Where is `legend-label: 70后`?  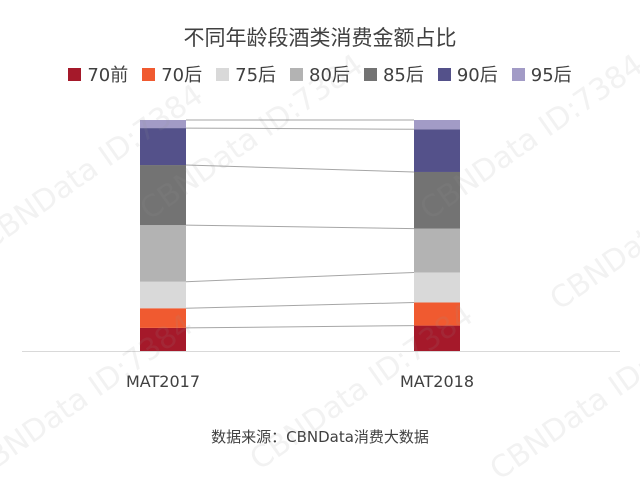
legend-label: 70后 is located at coordinates (182, 75).